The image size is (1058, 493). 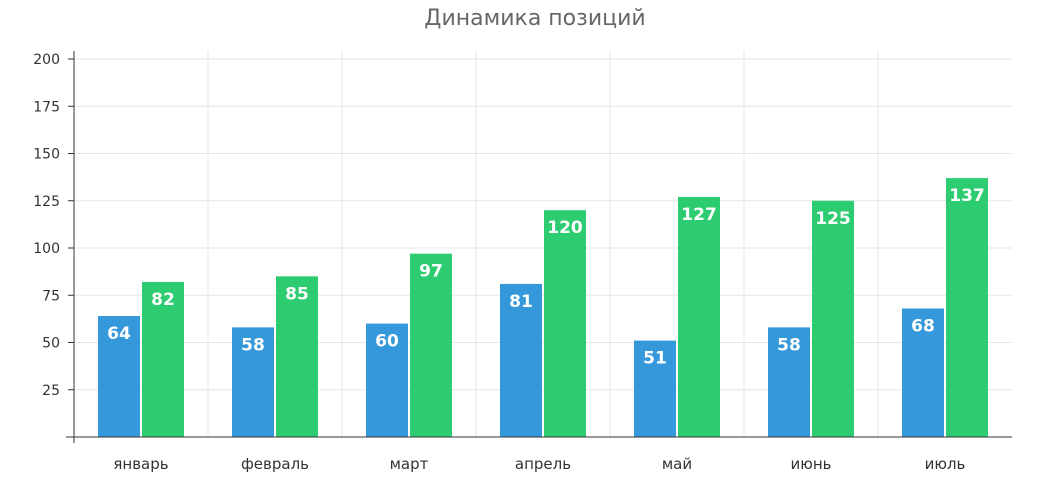 I want to click on bar-data-label: 64, so click(x=119, y=334).